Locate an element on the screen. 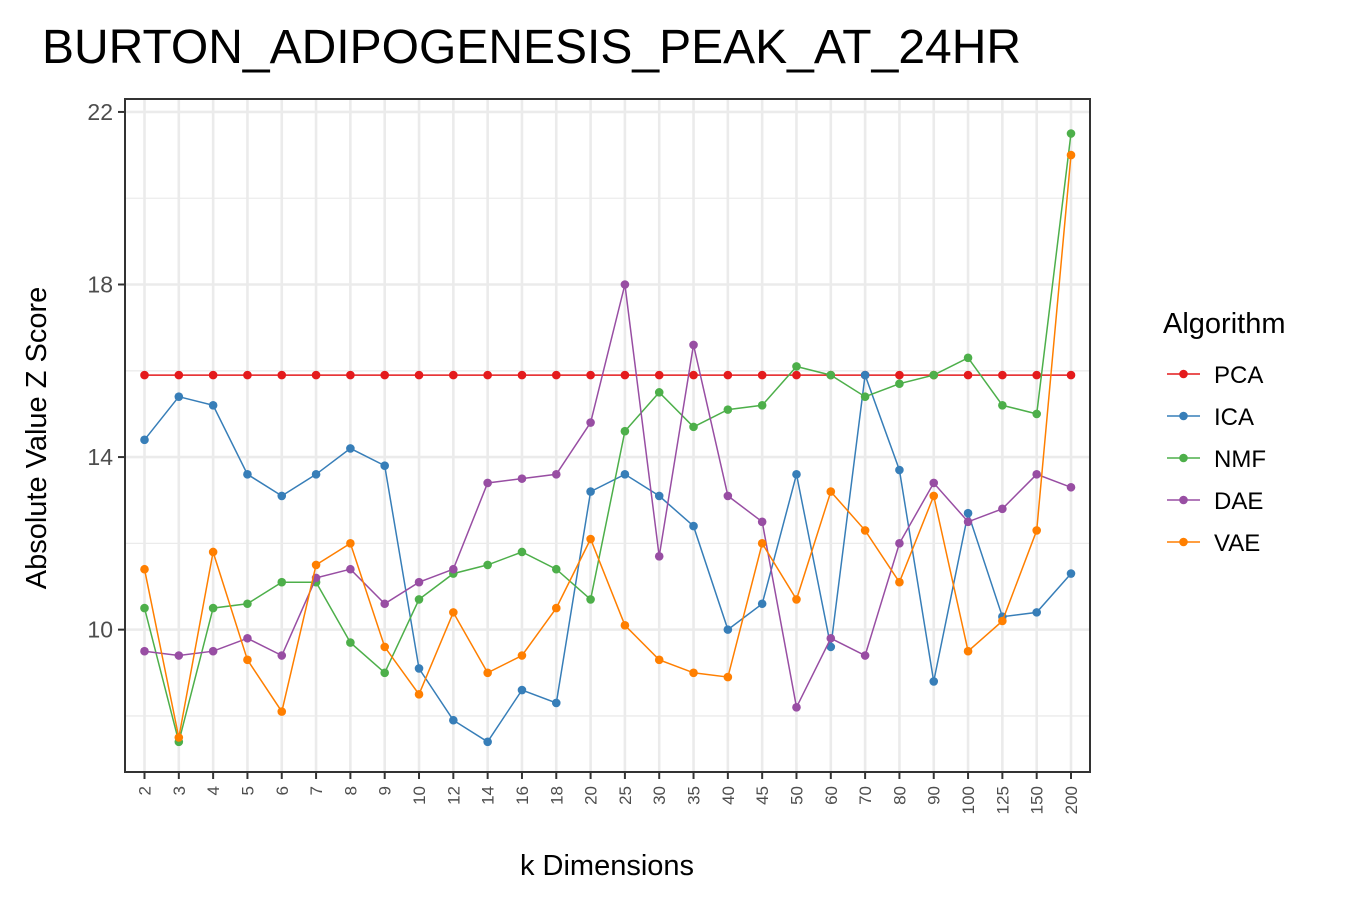  y-axis-title: Absolute Value Z Score is located at coordinates (37, 438).